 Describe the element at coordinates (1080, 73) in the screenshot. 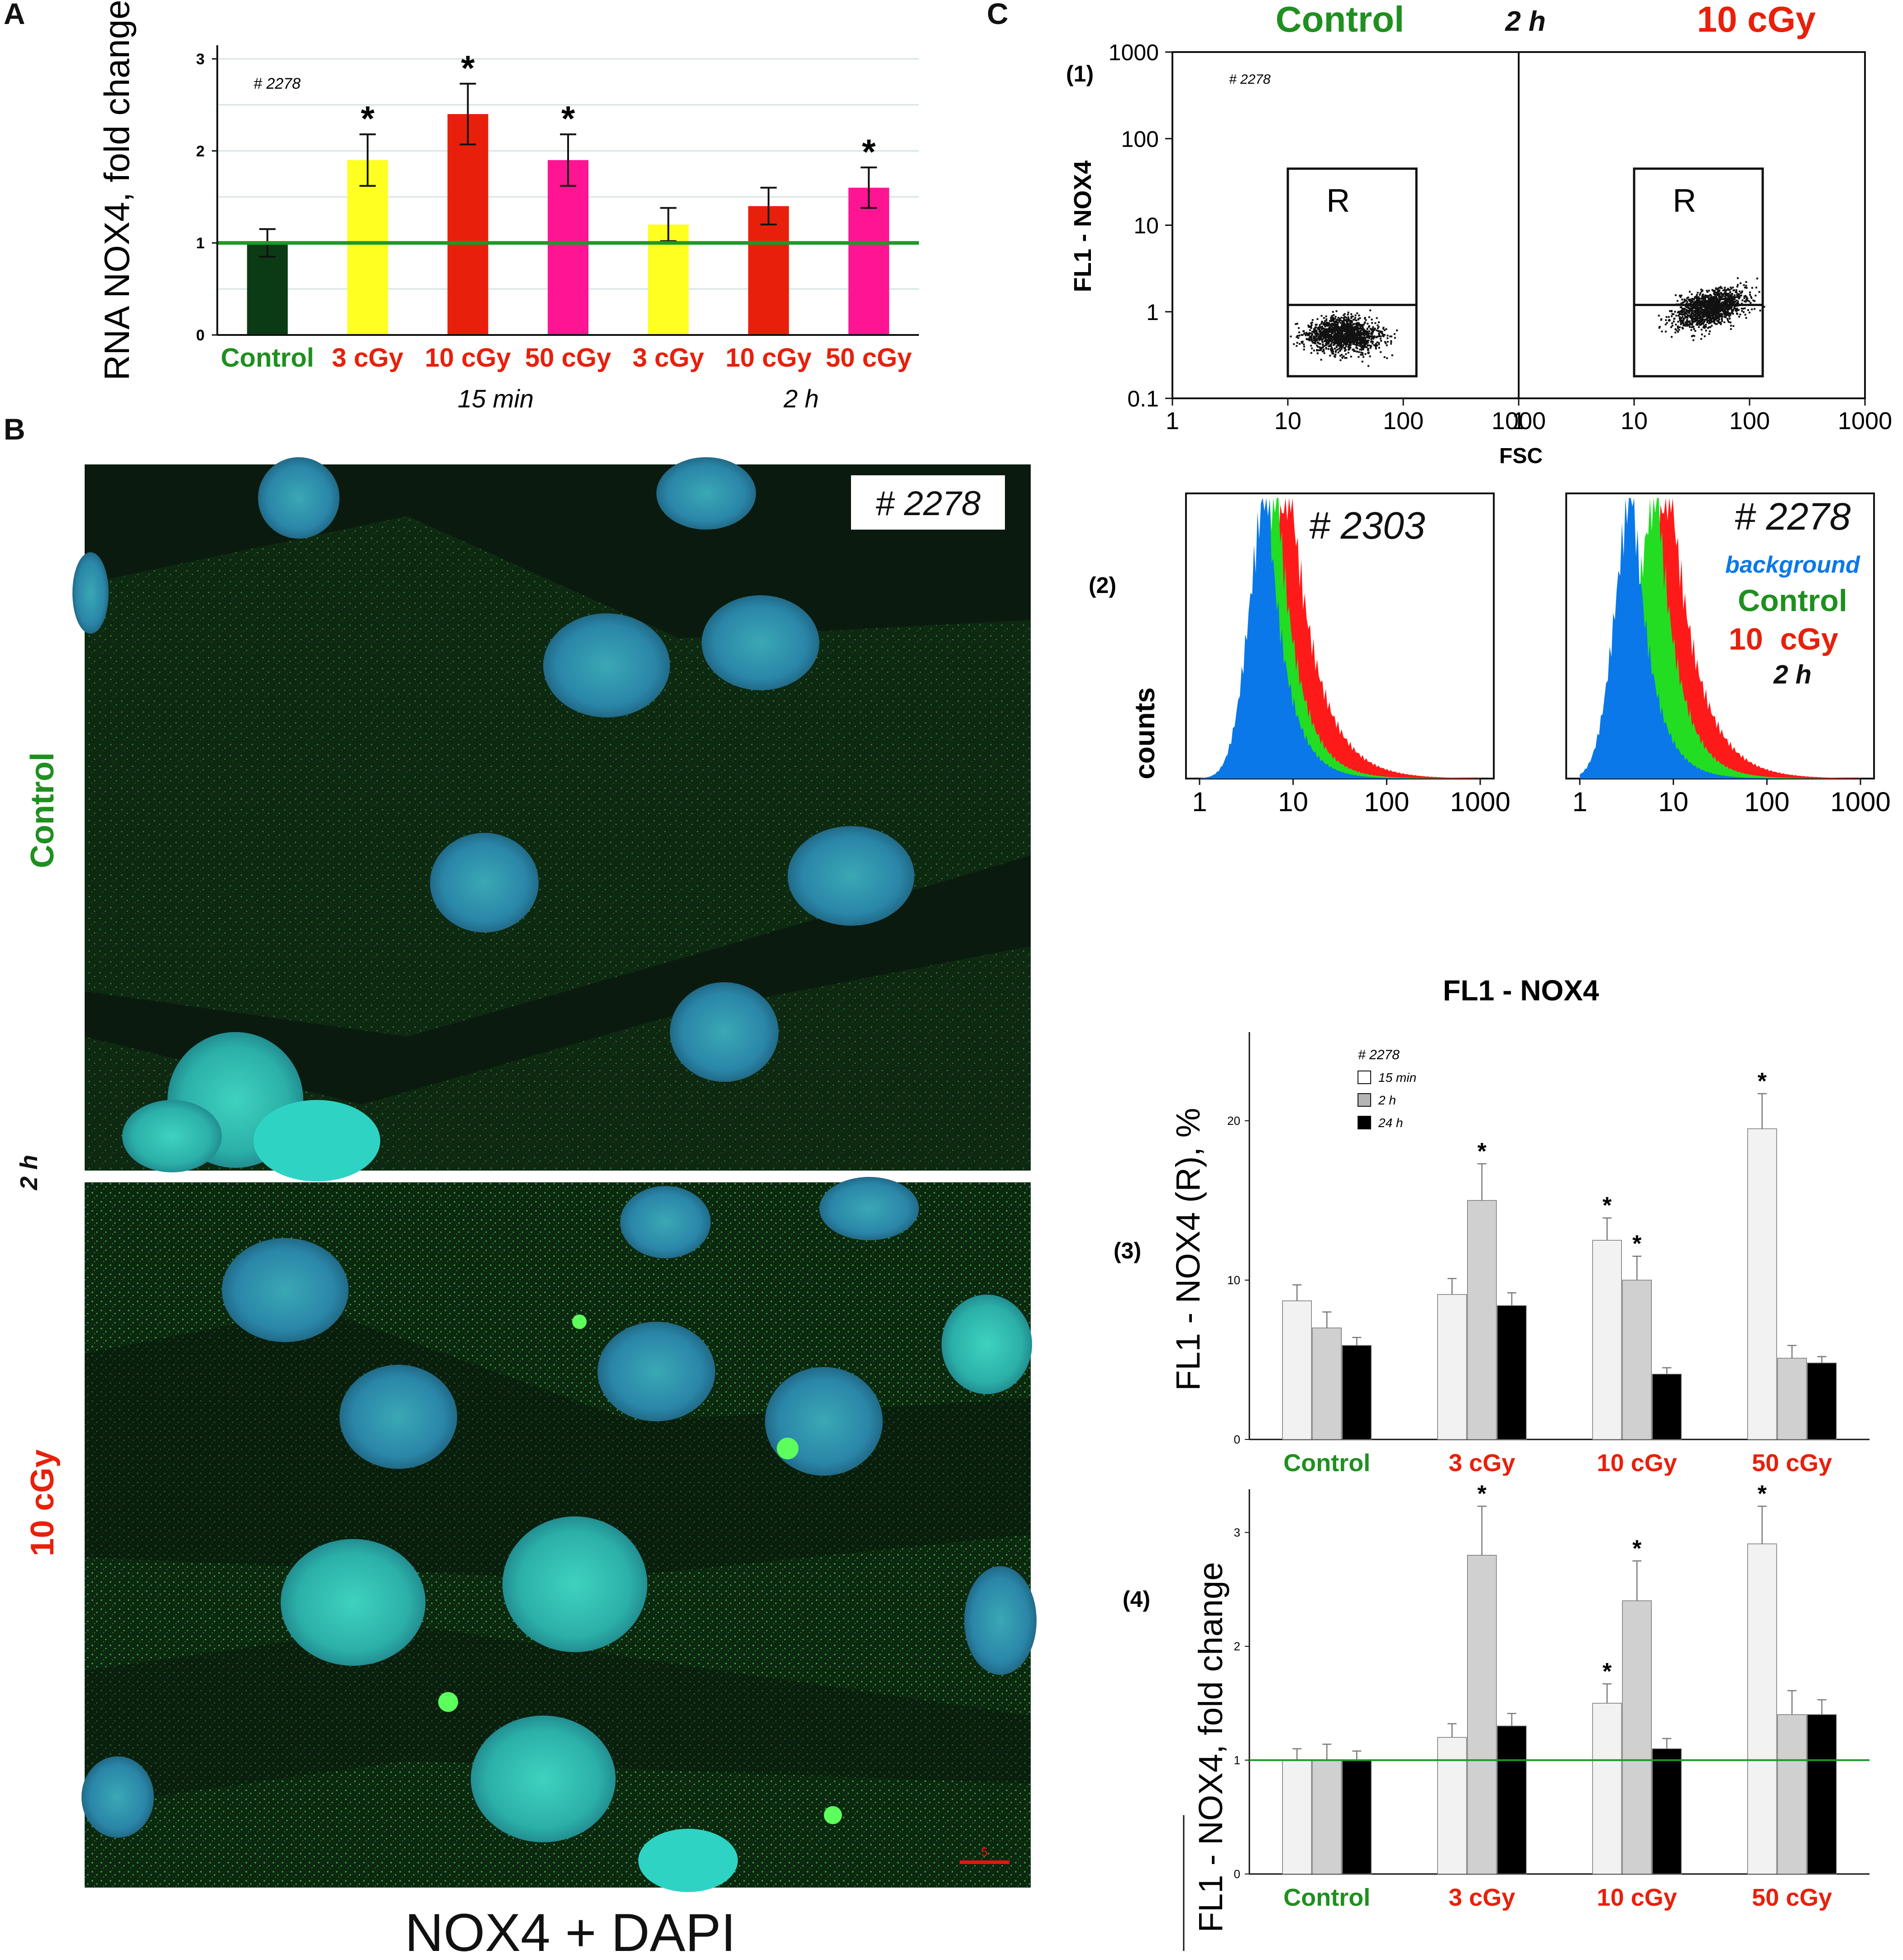

I see `sub-label-1: (1)` at that location.